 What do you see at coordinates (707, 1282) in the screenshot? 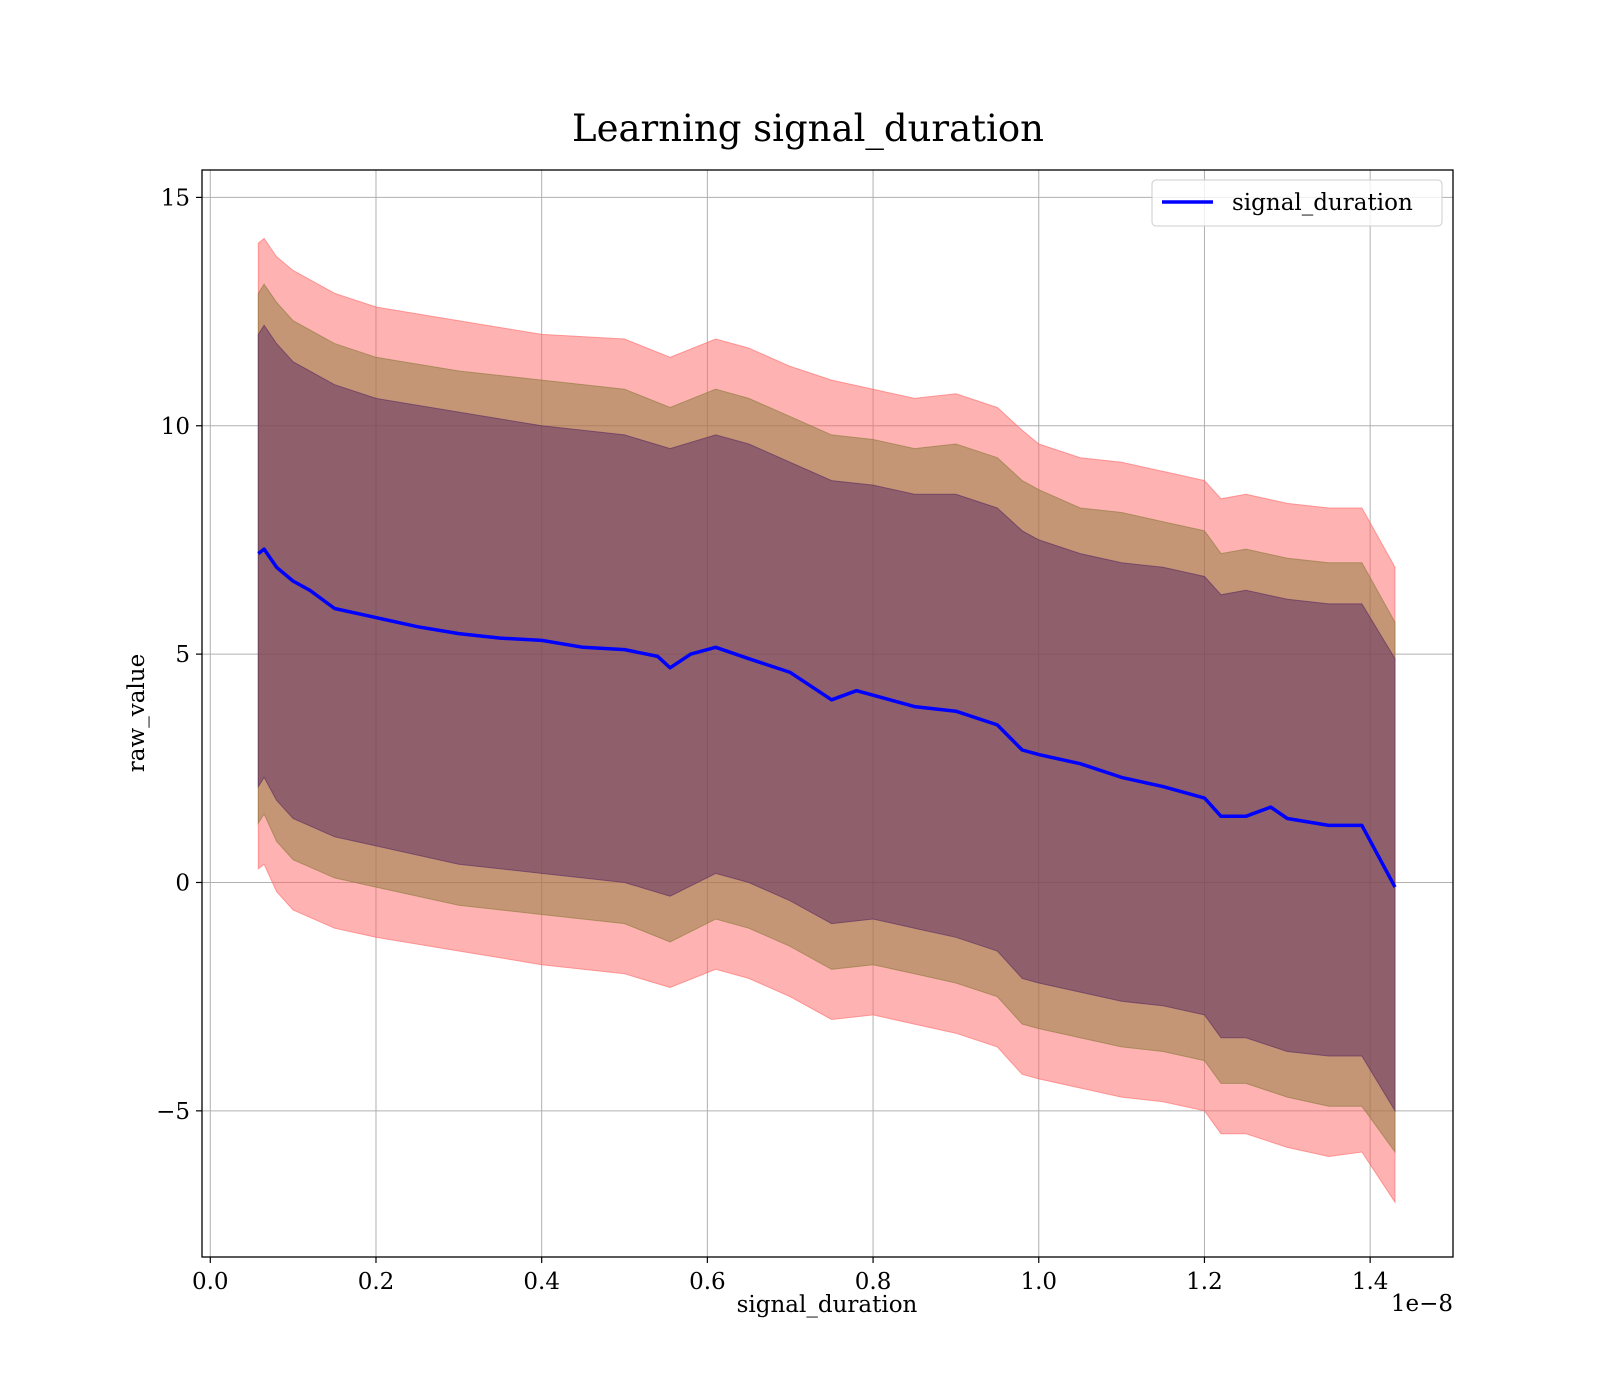
I see `x-tick-label: 0.6` at bounding box center [707, 1282].